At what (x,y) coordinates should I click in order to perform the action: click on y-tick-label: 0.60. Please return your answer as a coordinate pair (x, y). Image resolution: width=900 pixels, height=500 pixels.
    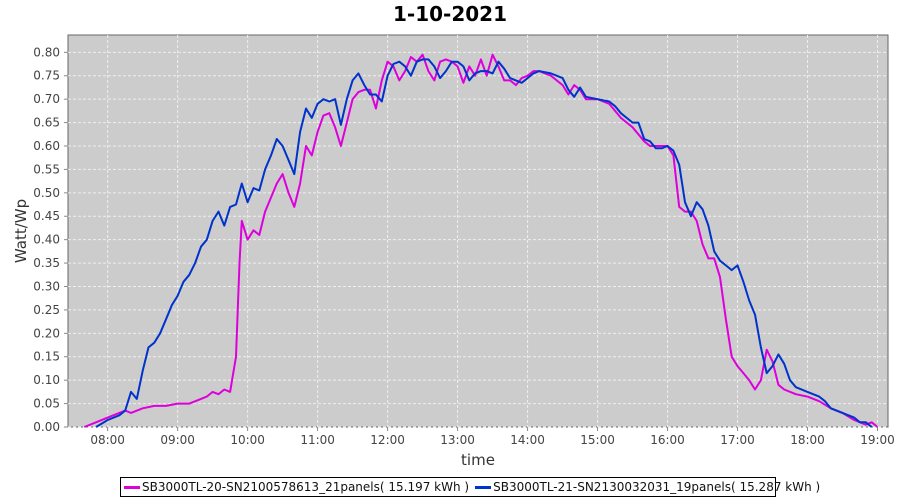
    Looking at the image, I should click on (46, 146).